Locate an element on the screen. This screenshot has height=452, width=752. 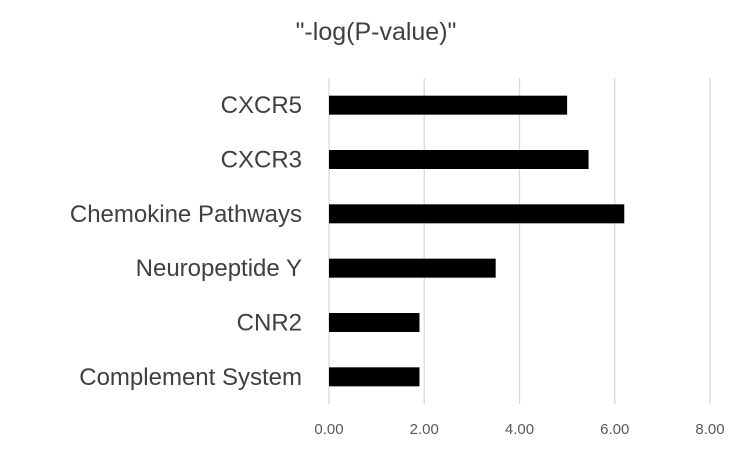
category-label: Neuropeptide Y is located at coordinates (219, 268).